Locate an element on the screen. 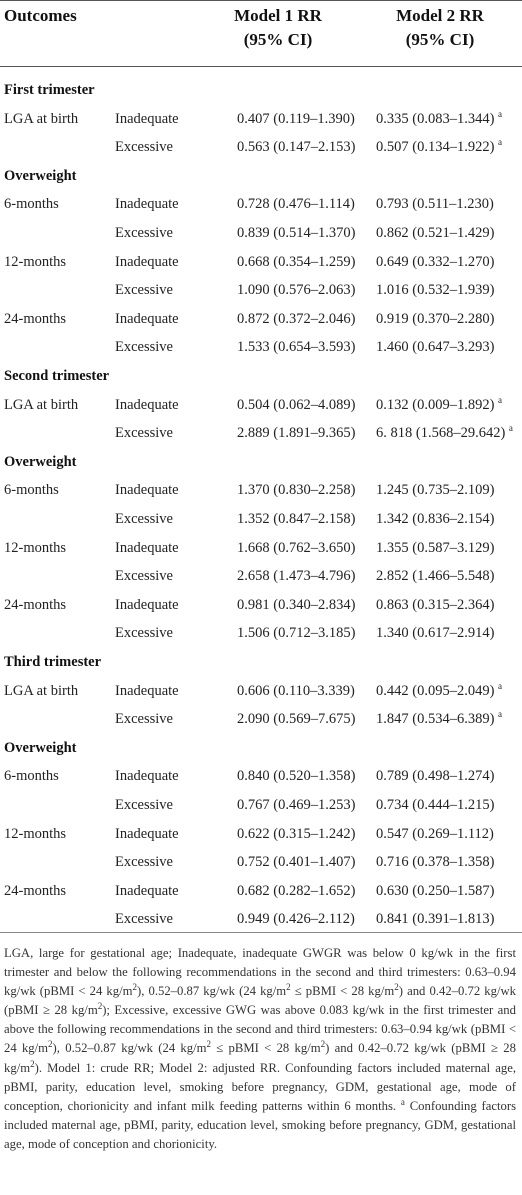 The image size is (522, 1195). model1-rr-cell: 0.622 (0.315–1.242) is located at coordinates (296, 833).